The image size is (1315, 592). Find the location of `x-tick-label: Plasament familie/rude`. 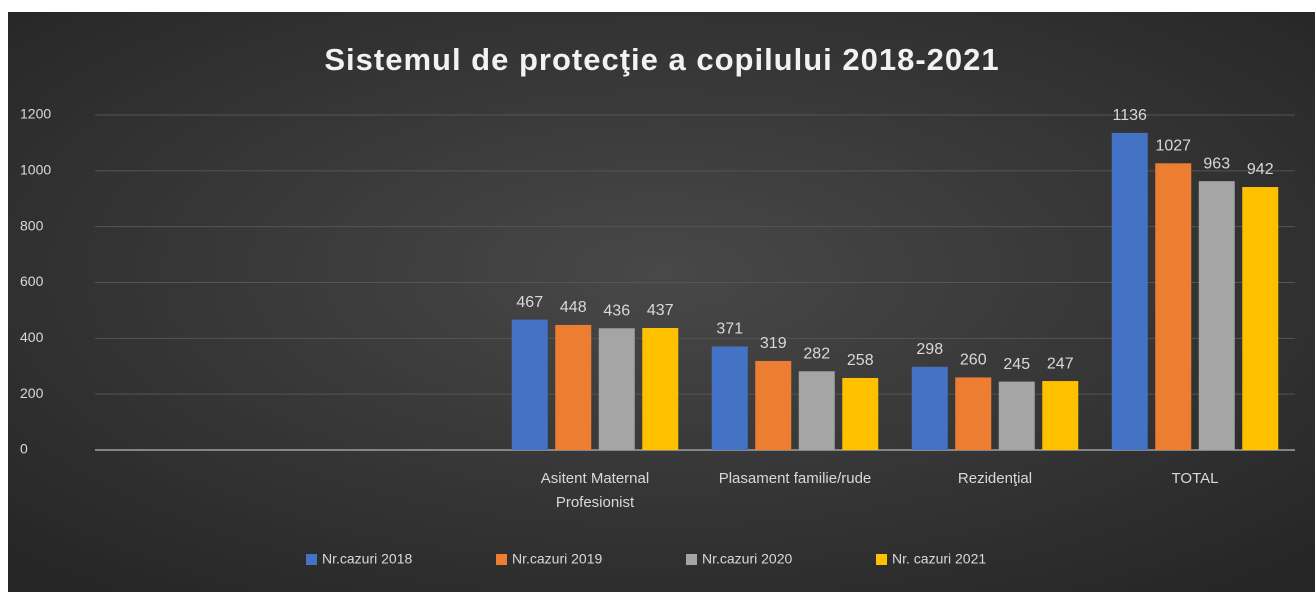

x-tick-label: Plasament familie/rude is located at coordinates (795, 478).